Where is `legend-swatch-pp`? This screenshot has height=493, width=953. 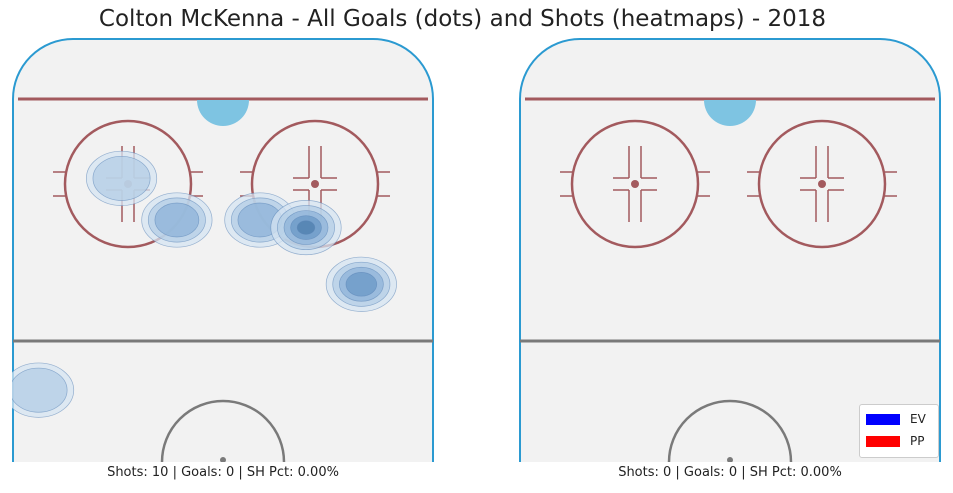
legend-swatch-pp is located at coordinates (883, 441).